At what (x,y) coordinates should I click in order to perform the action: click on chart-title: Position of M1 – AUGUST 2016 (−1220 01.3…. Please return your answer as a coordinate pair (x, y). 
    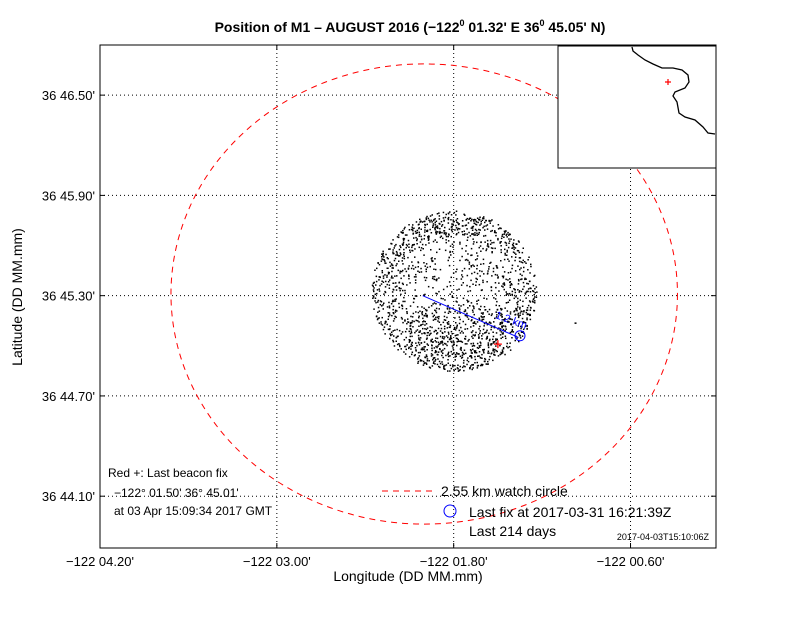
    Looking at the image, I should click on (410, 26).